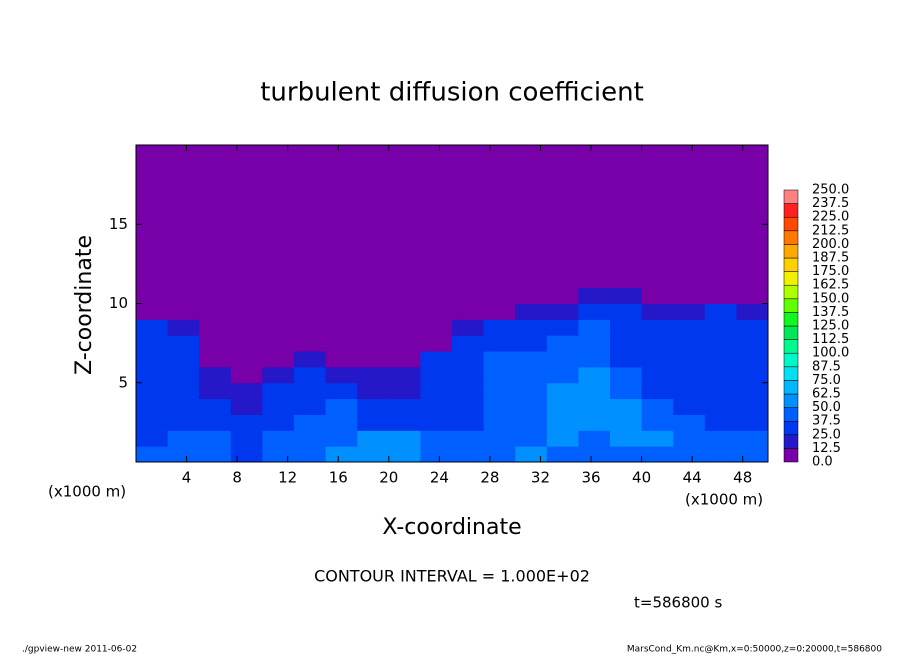 This screenshot has width=904, height=658. What do you see at coordinates (830, 285) in the screenshot?
I see `colorbar-label: 162.5` at bounding box center [830, 285].